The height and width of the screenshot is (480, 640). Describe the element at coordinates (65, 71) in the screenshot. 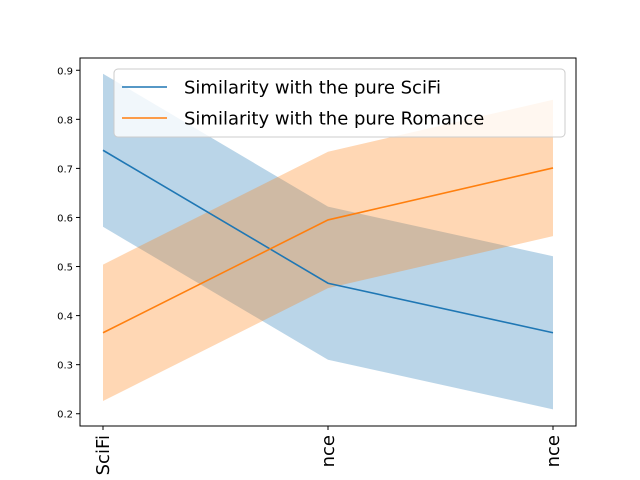

I see `y-tick-label: 0.9` at that location.